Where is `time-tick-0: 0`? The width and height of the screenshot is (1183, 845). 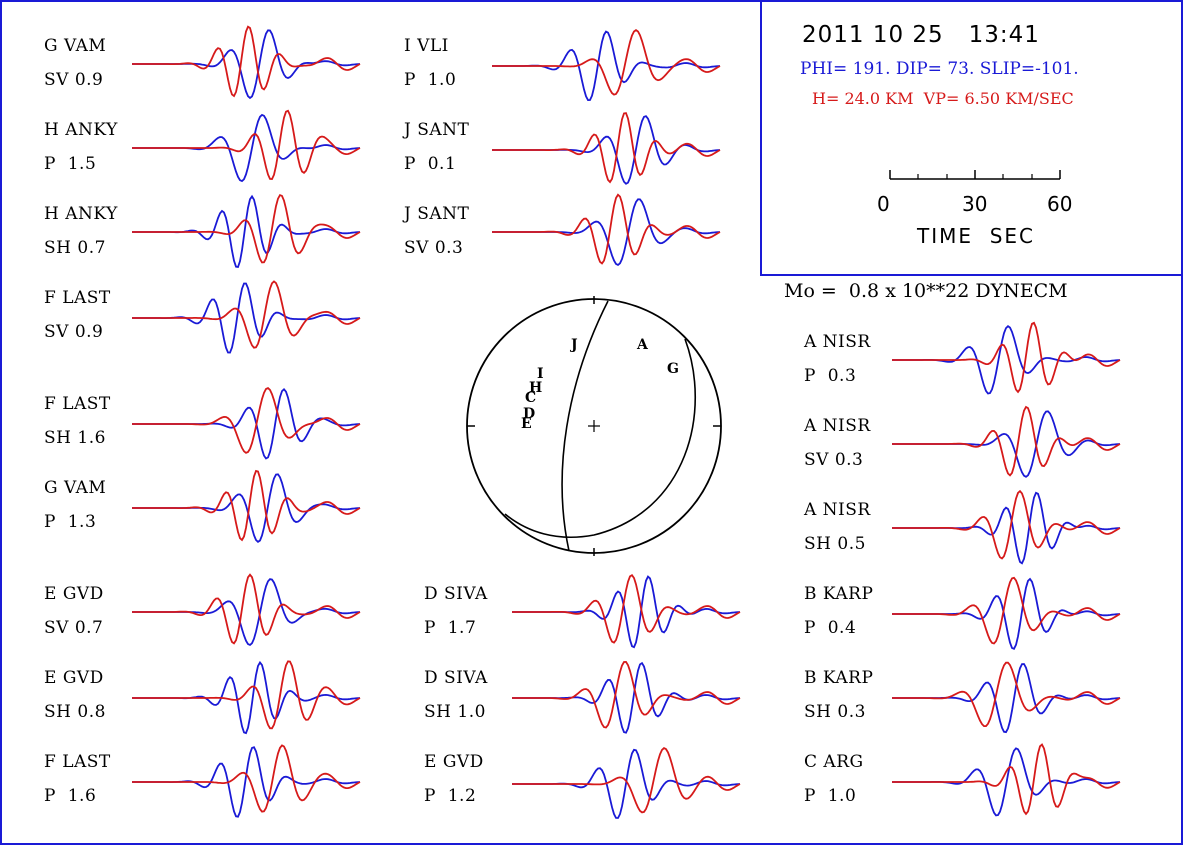 time-tick-0: 0 is located at coordinates (883, 204).